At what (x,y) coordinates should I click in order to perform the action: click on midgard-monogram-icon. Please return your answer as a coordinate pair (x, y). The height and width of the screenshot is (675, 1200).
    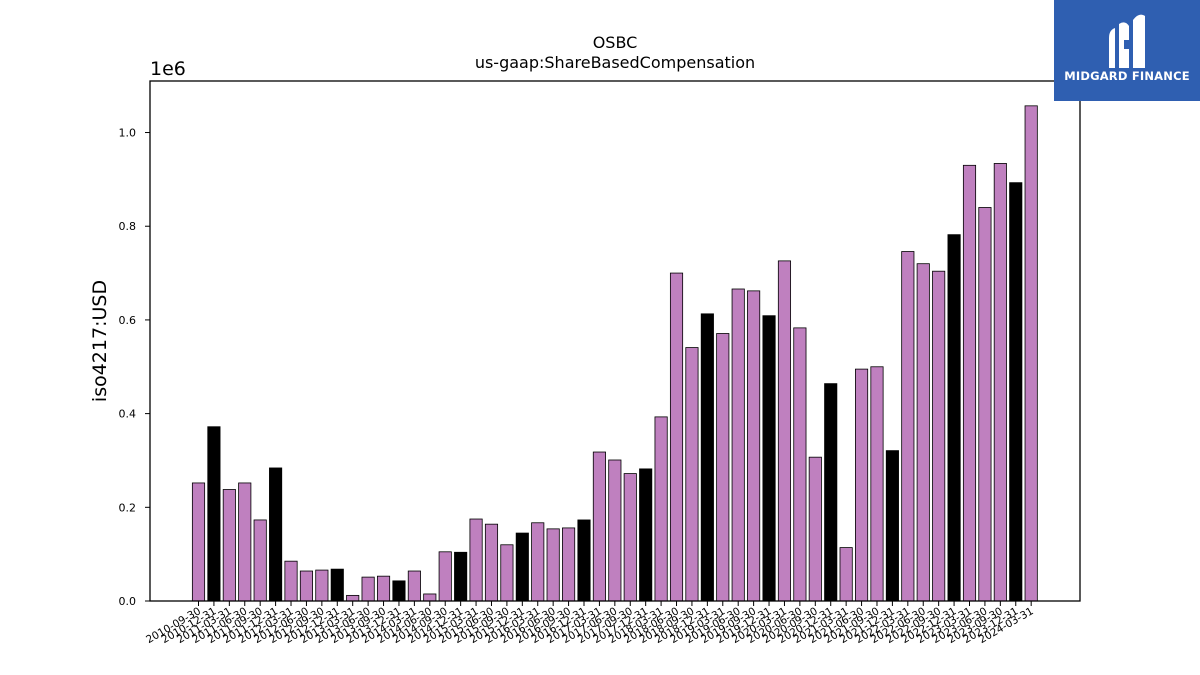
    Looking at the image, I should click on (1127, 41).